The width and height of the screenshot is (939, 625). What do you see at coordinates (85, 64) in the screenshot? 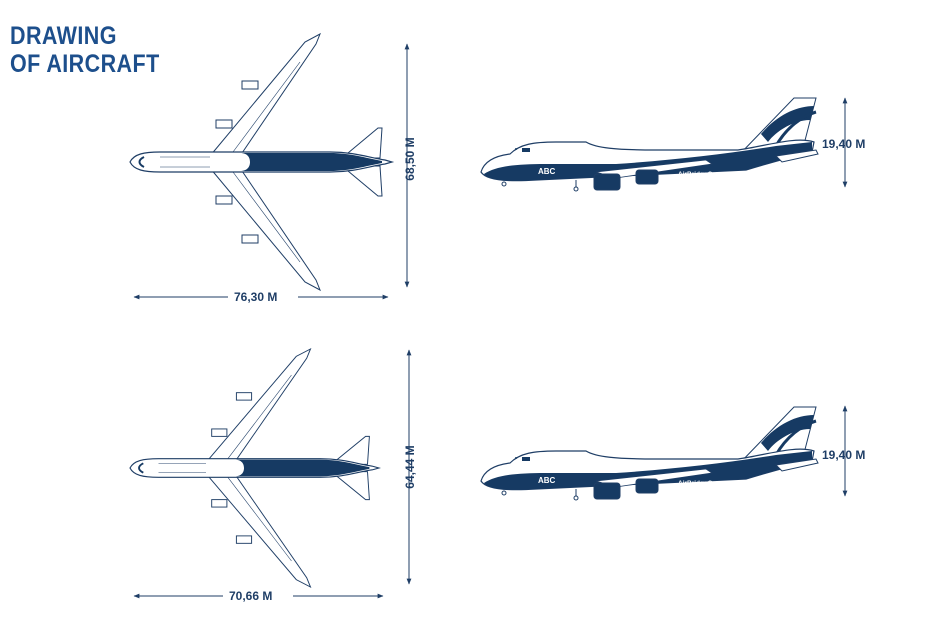
I see `title-line-2: OF AIRCRAFT` at bounding box center [85, 64].